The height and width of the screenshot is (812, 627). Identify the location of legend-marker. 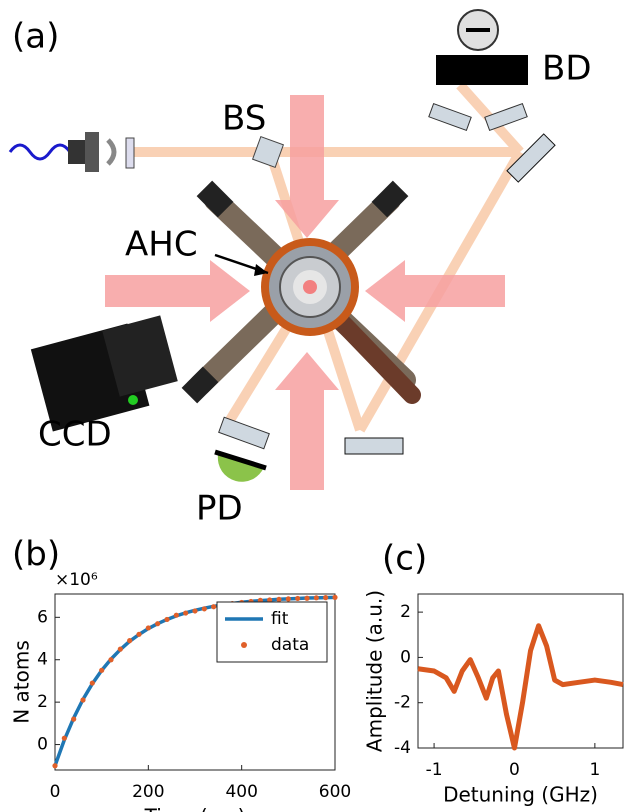
(244, 645).